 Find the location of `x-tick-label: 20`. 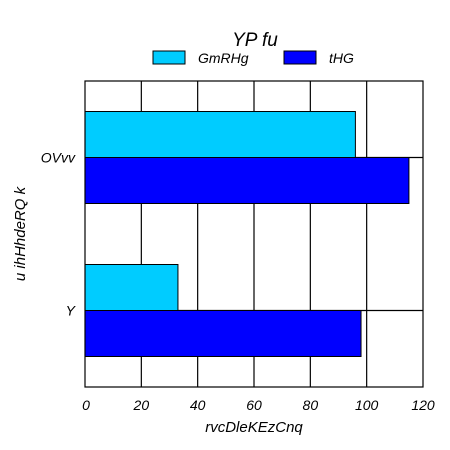

x-tick-label: 20 is located at coordinates (141, 405).